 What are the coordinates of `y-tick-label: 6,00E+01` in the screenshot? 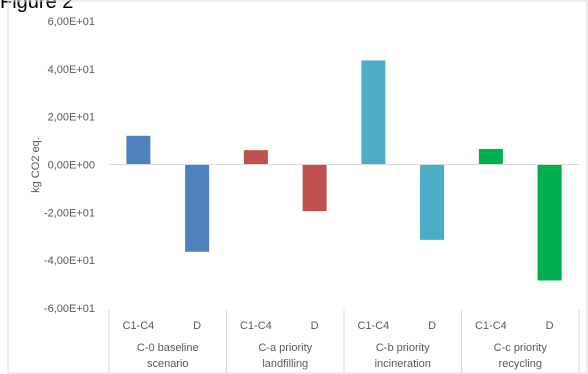 It's located at (71, 22).